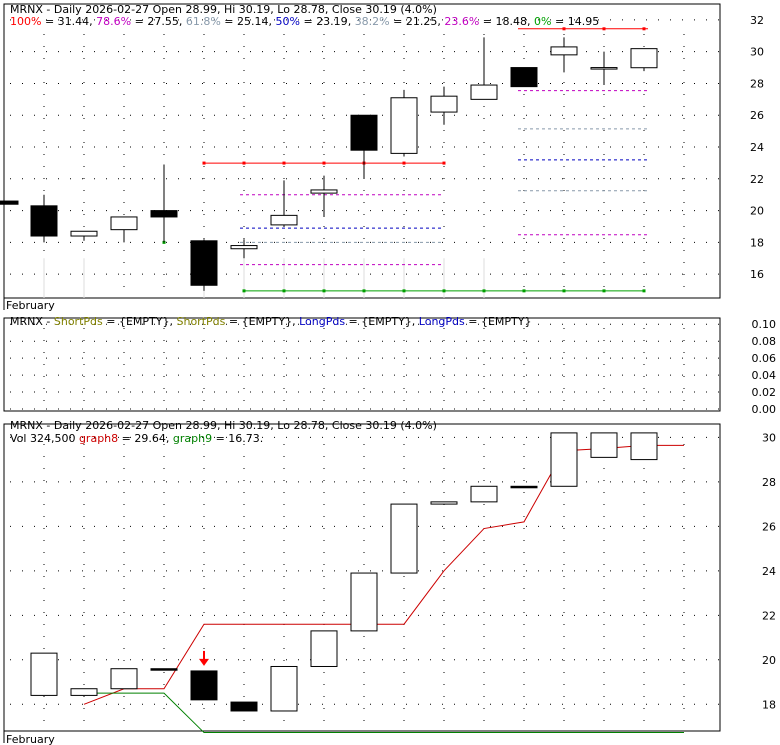 This screenshot has width=780, height=745. What do you see at coordinates (506, 321) in the screenshot?
I see `long-pds-2-value: {EMPTY}` at bounding box center [506, 321].